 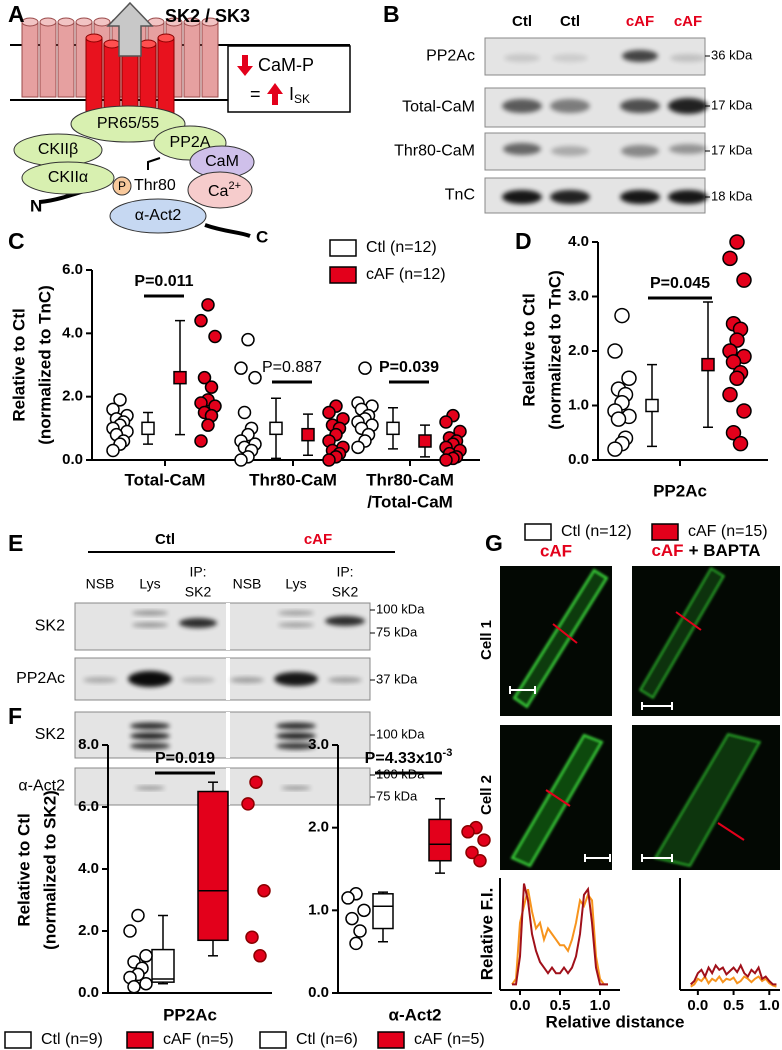 What do you see at coordinates (560, 638) in the screenshot?
I see `cell` at bounding box center [560, 638].